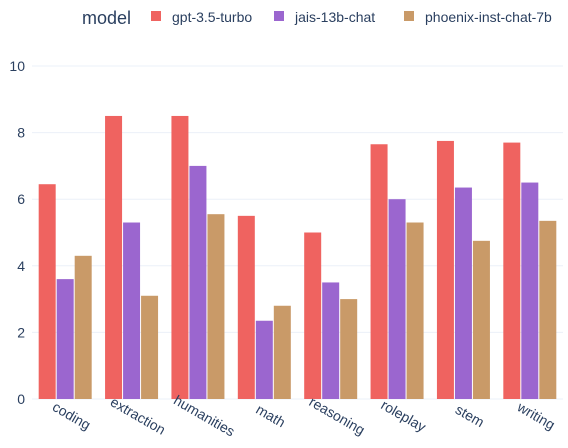 The image size is (568, 448). Describe the element at coordinates (21, 332) in the screenshot. I see `y-tick-label: 2` at that location.